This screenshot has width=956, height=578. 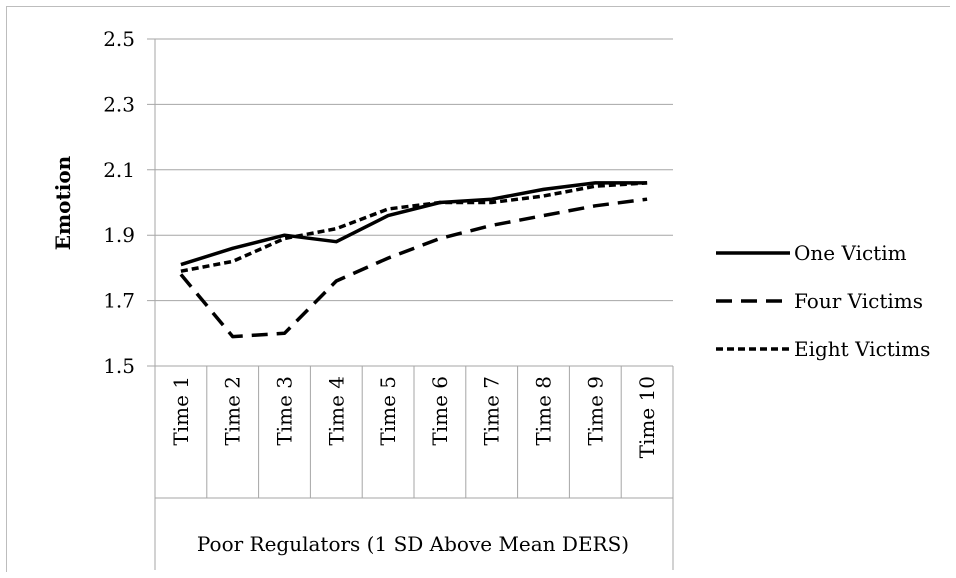 I want to click on x-category-label: Time 2, so click(x=233, y=411).